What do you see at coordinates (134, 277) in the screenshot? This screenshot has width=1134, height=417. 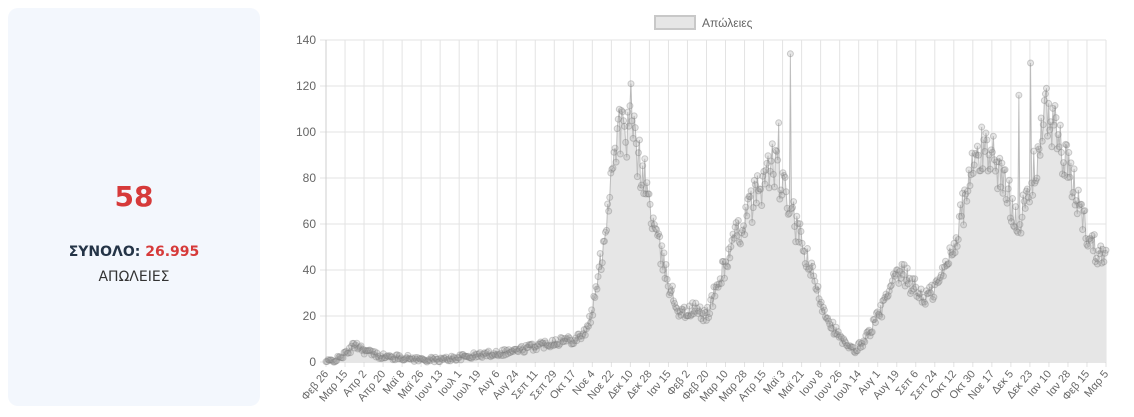 I see `card-subtitle: ΑΠΩΛΕΙΕΣ` at bounding box center [134, 277].